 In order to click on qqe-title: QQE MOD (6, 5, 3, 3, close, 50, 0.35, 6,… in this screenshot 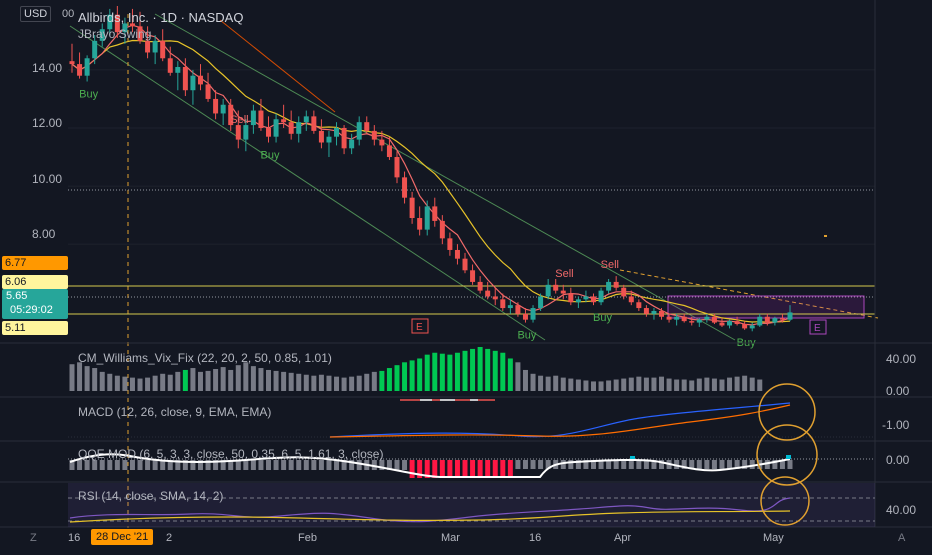, I will do `click(230, 454)`.